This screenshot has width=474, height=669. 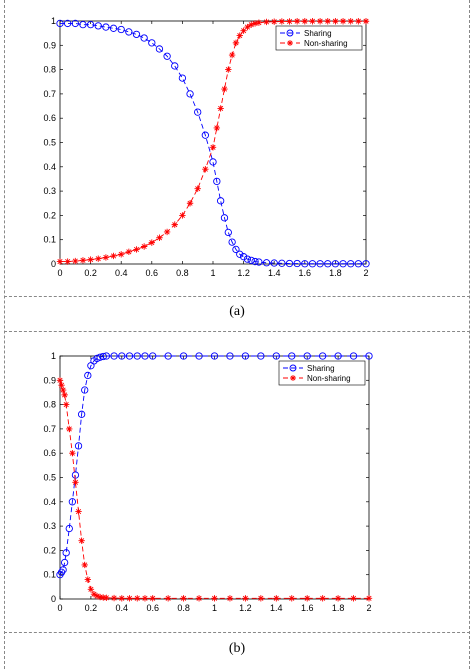 I want to click on x-tick-label: 1.8, so click(x=335, y=273).